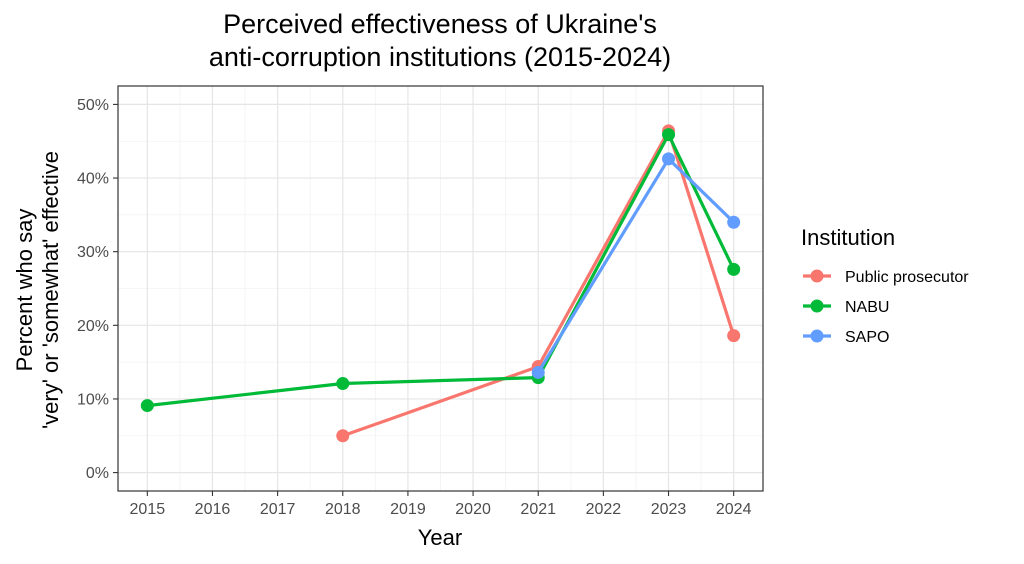 Image resolution: width=1024 pixels, height=564 pixels. Describe the element at coordinates (93, 179) in the screenshot. I see `y-tick-label: 40%` at that location.